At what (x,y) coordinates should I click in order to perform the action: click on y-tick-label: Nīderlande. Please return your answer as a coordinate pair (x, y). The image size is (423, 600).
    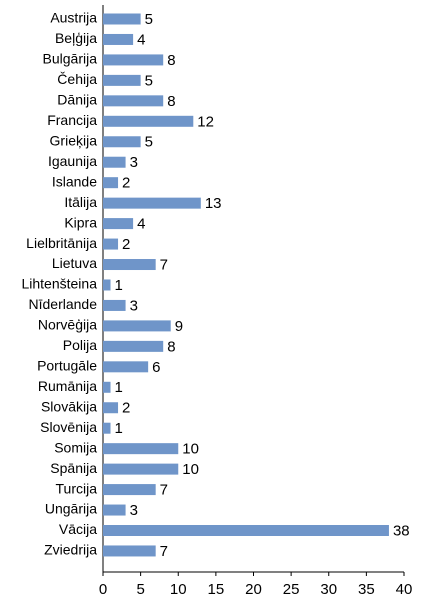
    Looking at the image, I should click on (63, 304).